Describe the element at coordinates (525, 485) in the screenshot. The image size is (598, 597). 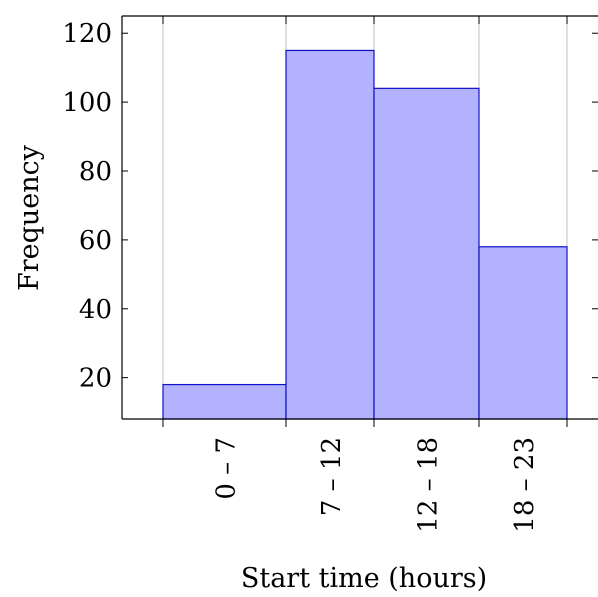
I see `x-tick-label-3: 18 – 23` at that location.